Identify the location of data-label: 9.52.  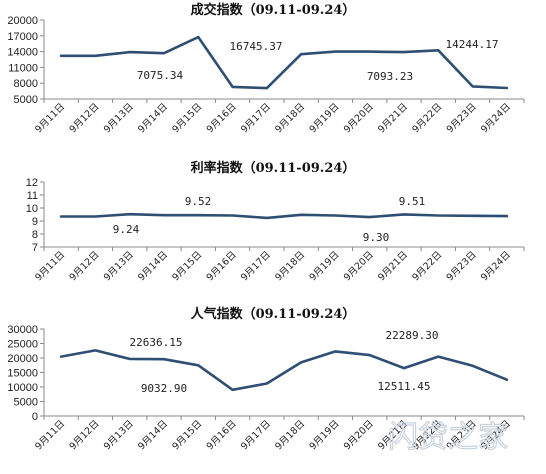
(198, 201).